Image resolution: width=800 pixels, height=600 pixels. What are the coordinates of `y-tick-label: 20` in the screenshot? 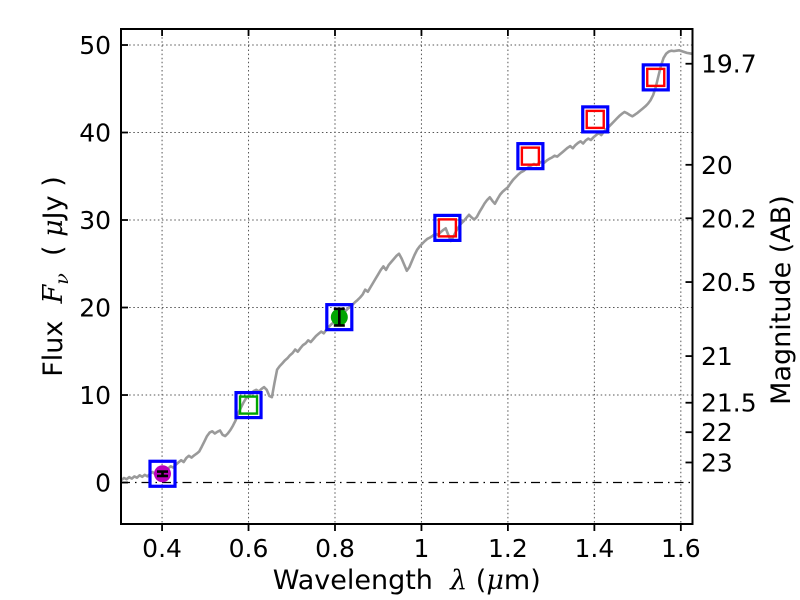 It's located at (95, 308).